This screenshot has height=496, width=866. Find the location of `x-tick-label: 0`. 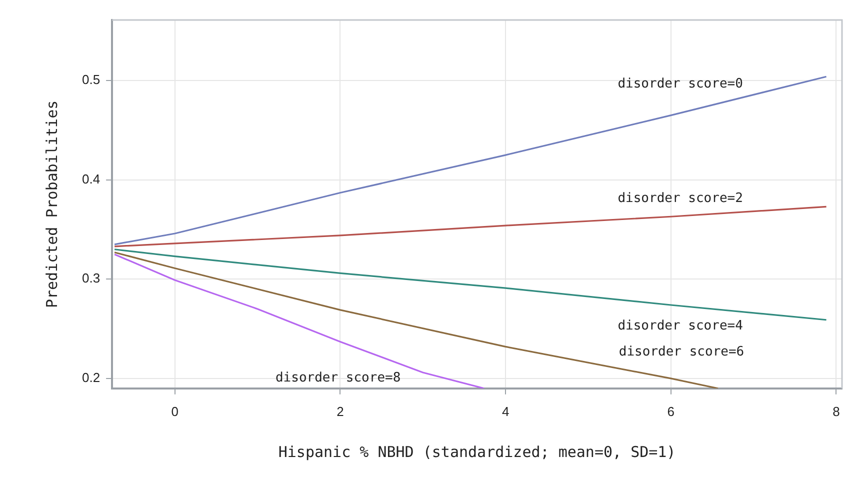

x-tick-label: 0 is located at coordinates (175, 411).